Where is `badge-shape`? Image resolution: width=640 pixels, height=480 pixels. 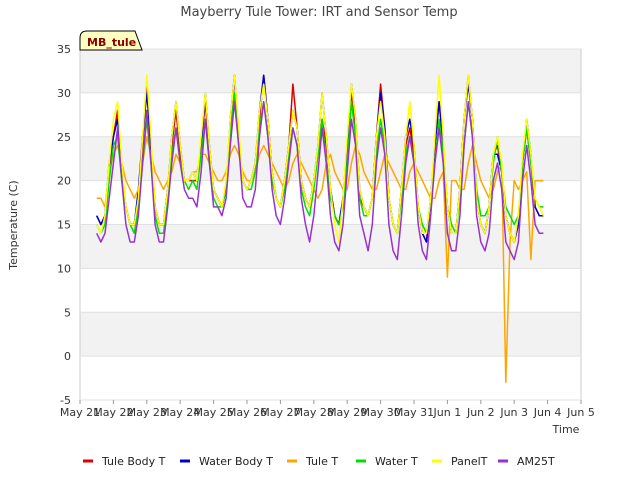
badge-shape is located at coordinates (111, 40).